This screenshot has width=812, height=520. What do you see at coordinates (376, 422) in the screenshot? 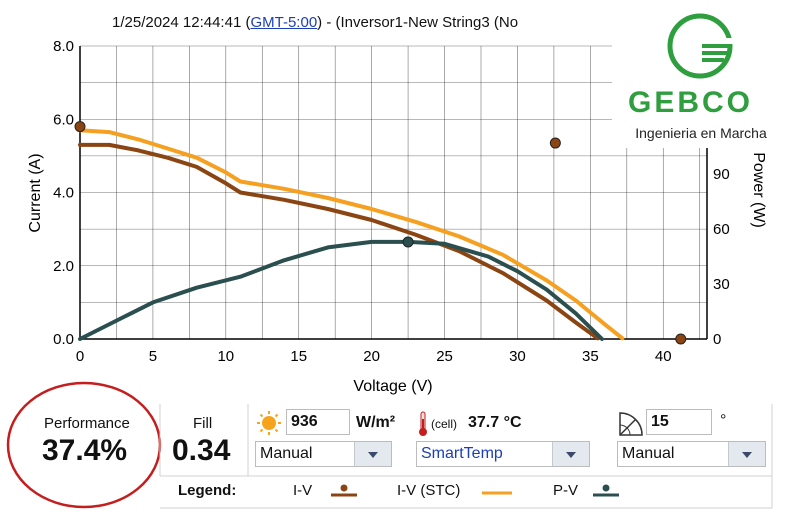
I see `irradiance-unit: W/m²` at bounding box center [376, 422].